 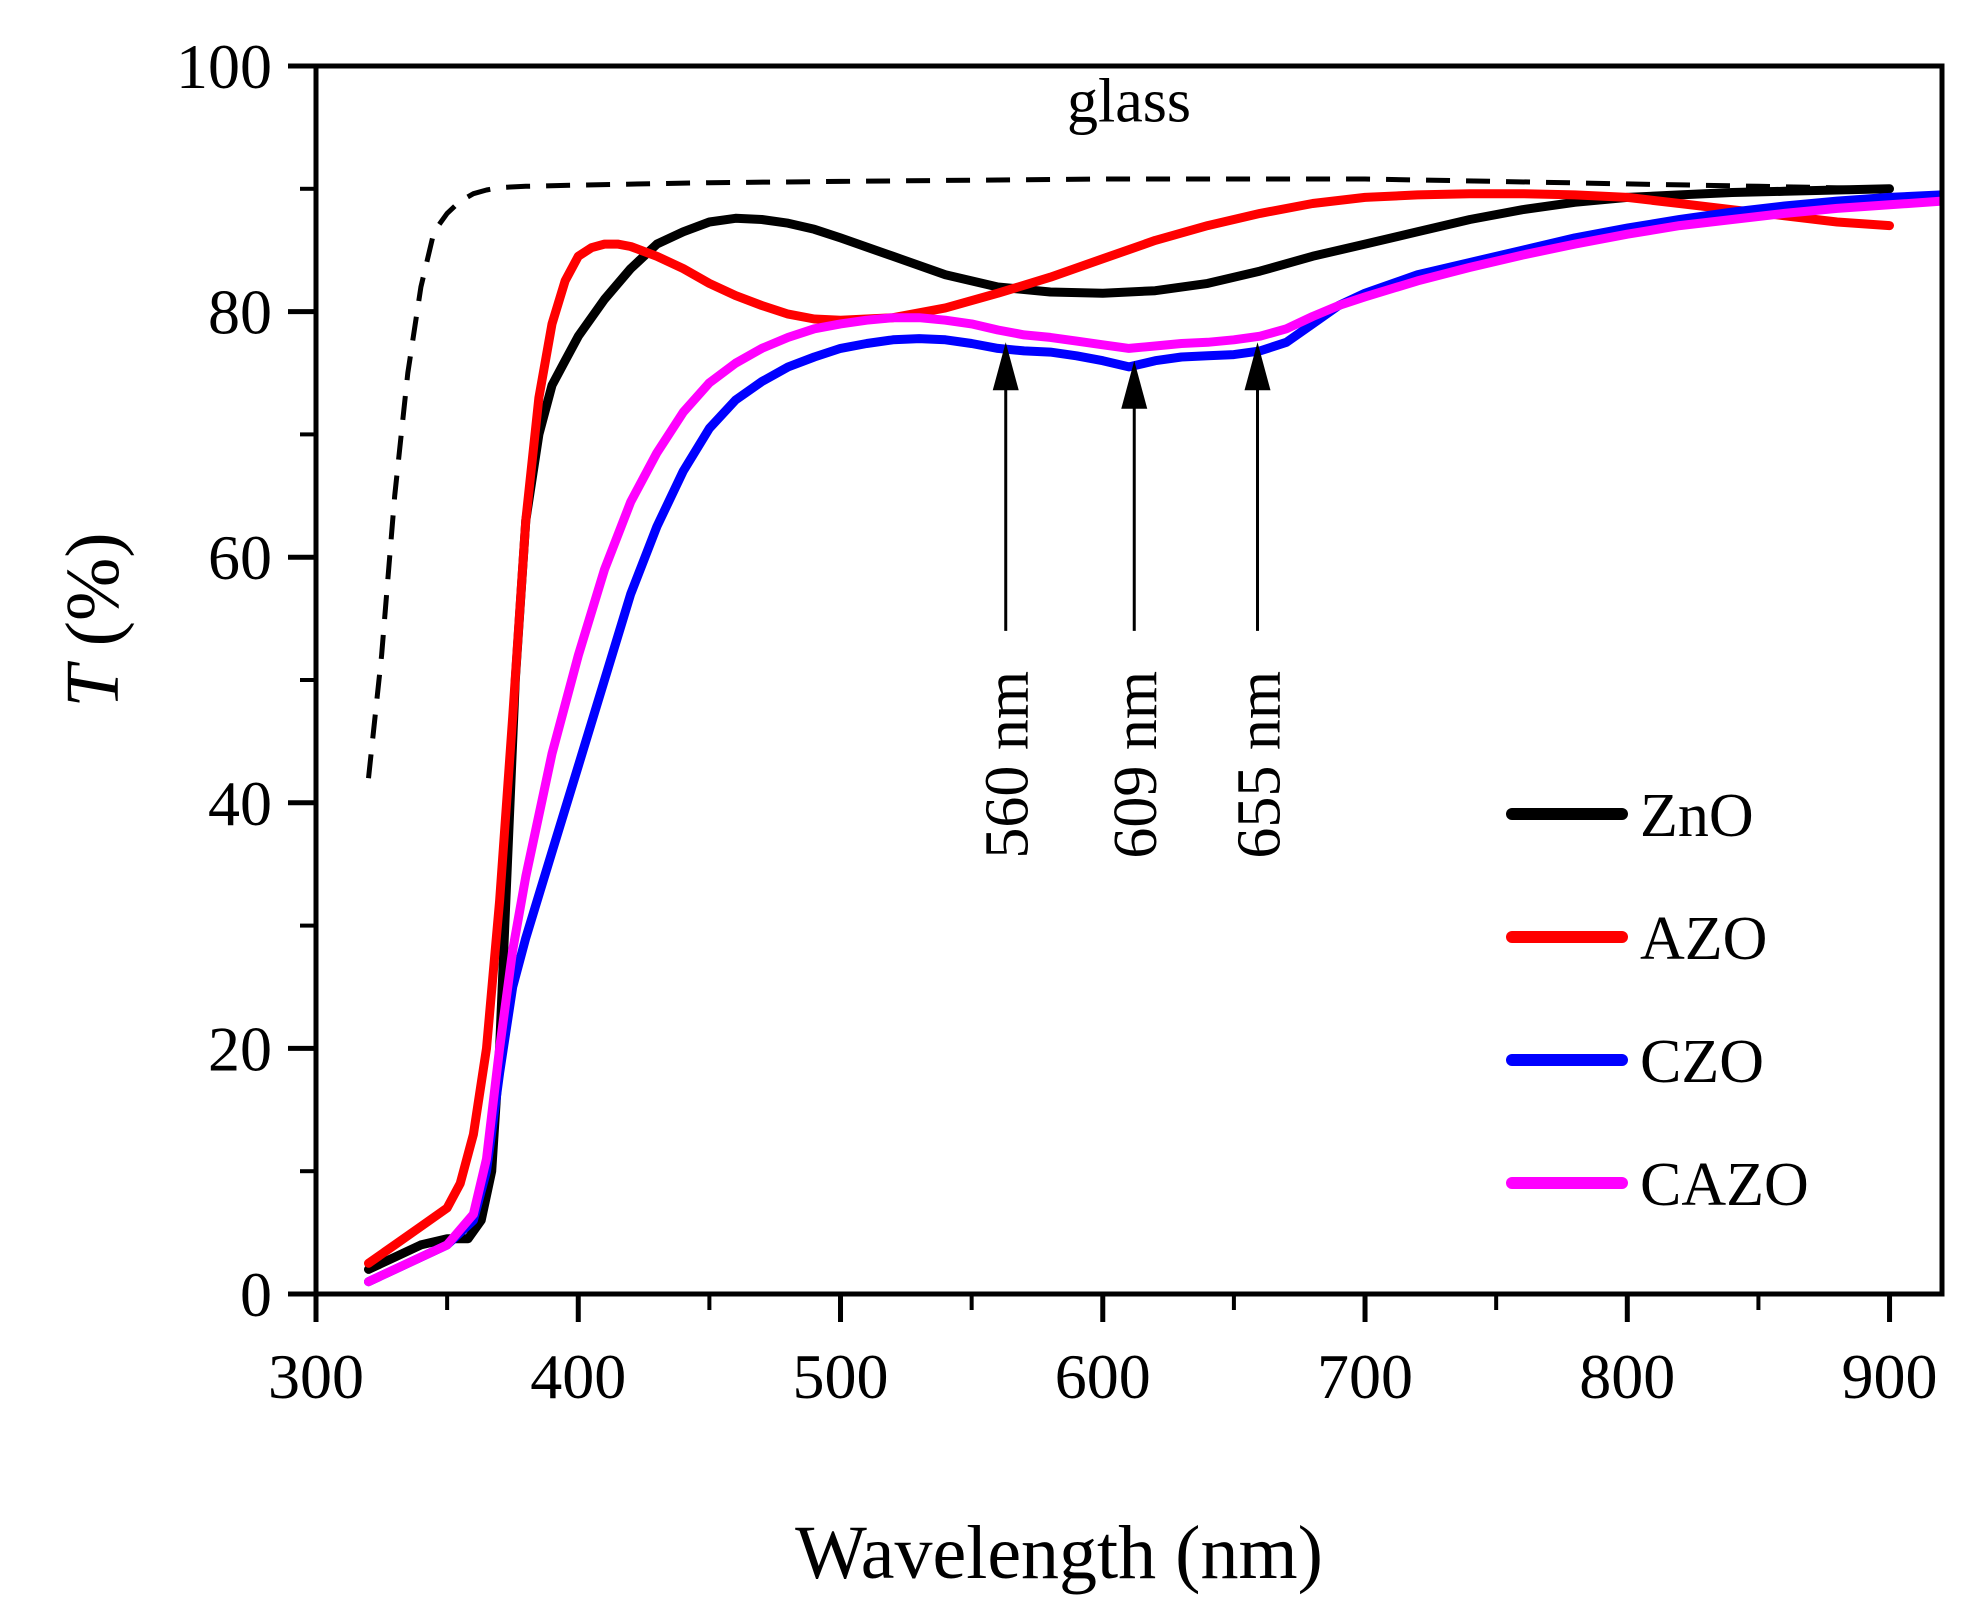 I want to click on y-tick-label: 20, so click(x=240, y=1048).